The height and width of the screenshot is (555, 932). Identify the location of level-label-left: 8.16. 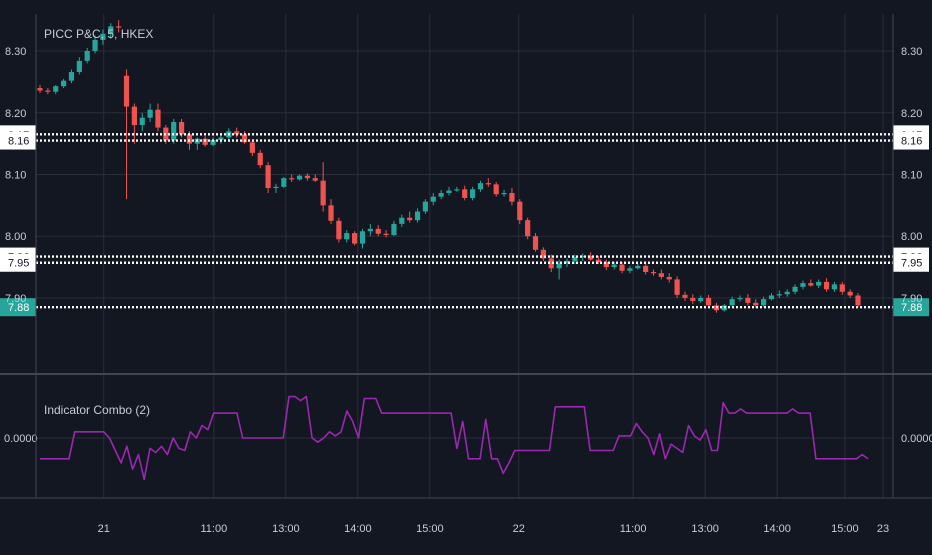
(18, 142).